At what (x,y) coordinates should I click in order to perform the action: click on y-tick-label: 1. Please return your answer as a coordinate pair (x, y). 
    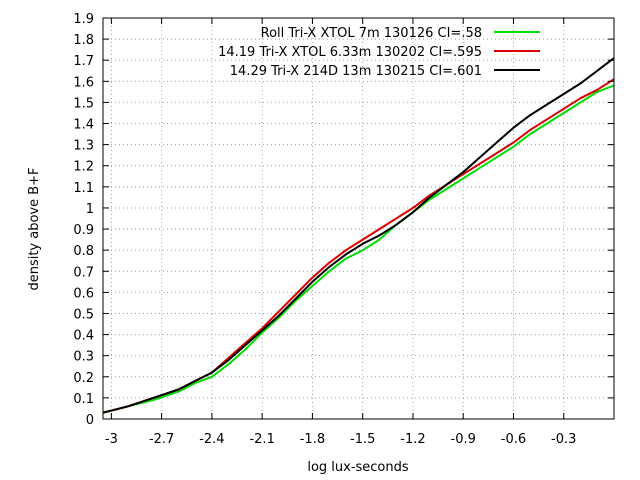
    Looking at the image, I should click on (90, 209).